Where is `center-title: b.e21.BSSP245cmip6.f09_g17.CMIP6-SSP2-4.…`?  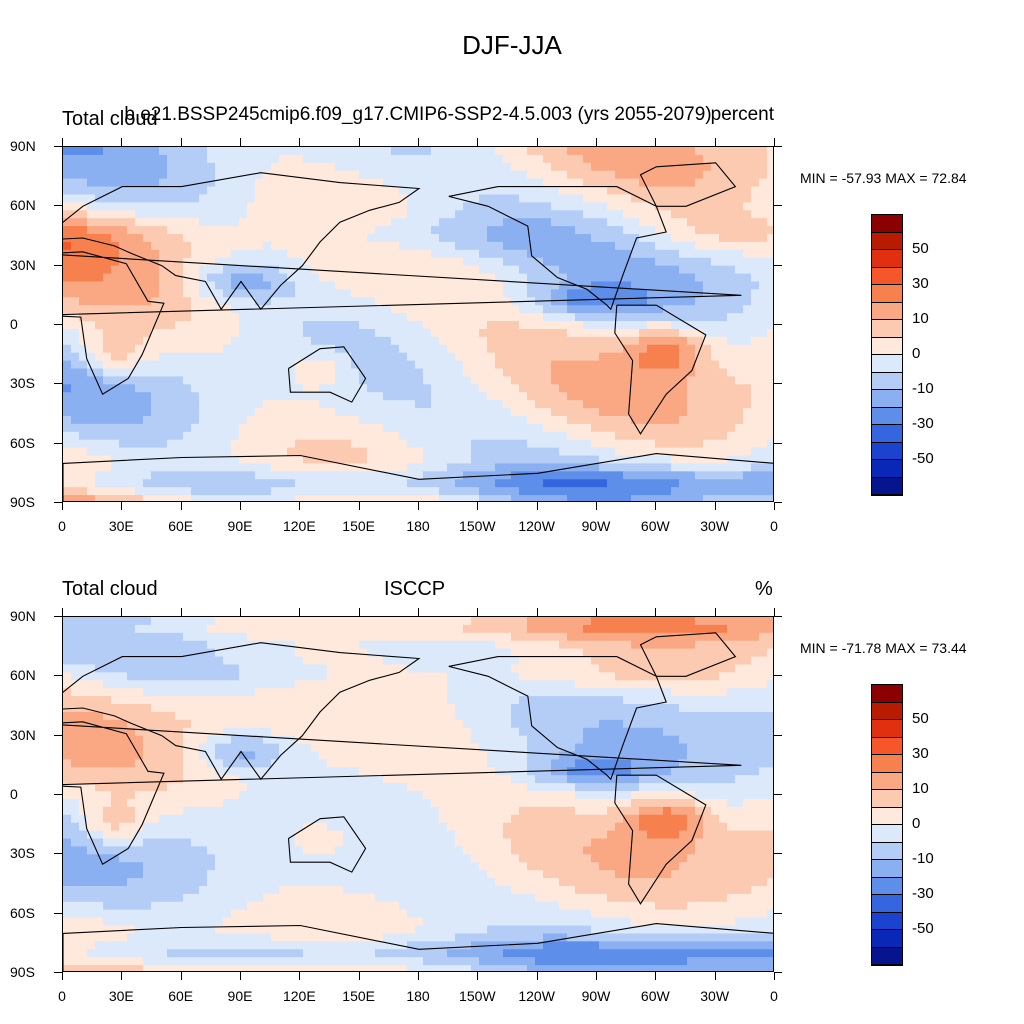 center-title: b.e21.BSSP245cmip6.f09_g17.CMIP6-SSP2-4.… is located at coordinates (418, 114).